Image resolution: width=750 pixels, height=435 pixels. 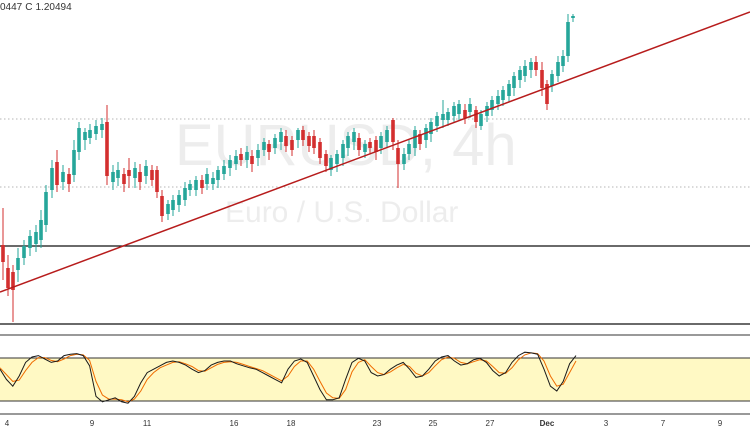 I want to click on time-tick-3: 3, so click(x=606, y=423).